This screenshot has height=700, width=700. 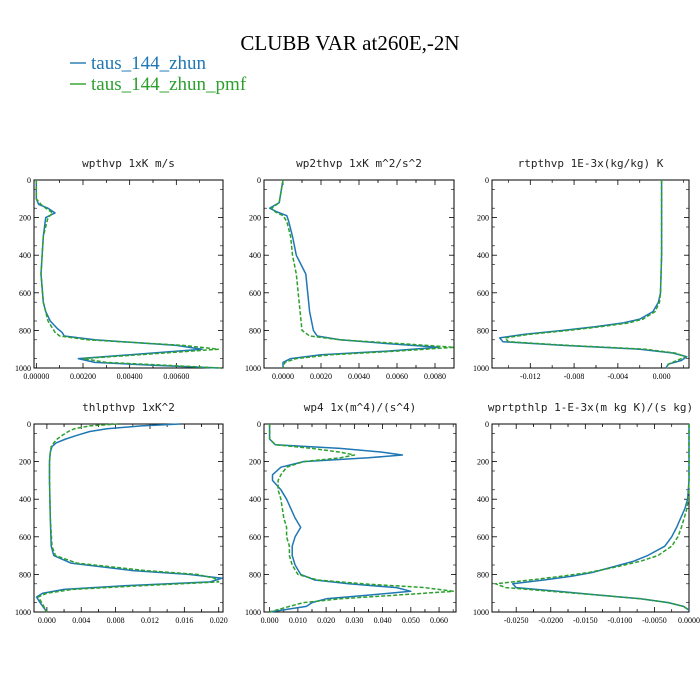 What do you see at coordinates (574, 376) in the screenshot?
I see `x-tick-label: -0.008` at bounding box center [574, 376].